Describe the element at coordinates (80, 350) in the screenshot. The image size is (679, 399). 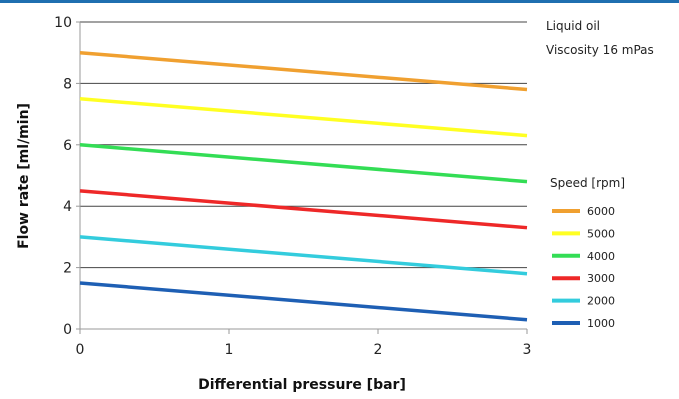
I see `x-tick-label: 0` at that location.